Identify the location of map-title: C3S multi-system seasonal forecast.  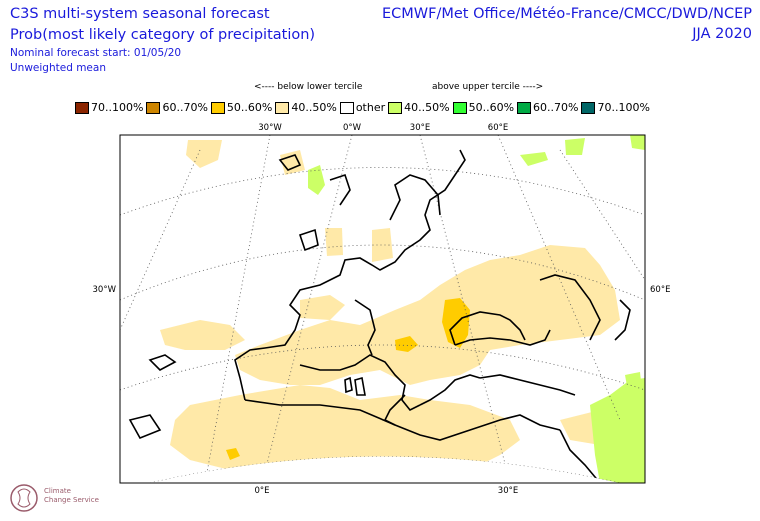
(140, 14).